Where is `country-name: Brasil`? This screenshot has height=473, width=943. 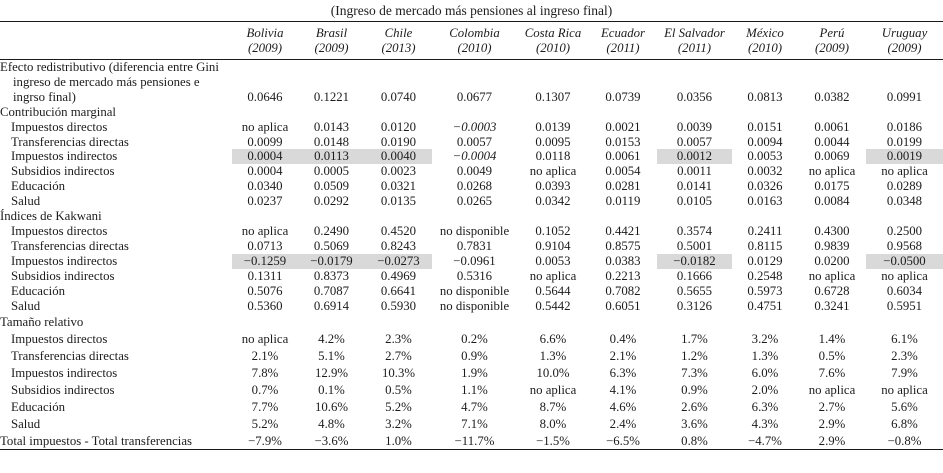
country-name: Brasil is located at coordinates (331, 33).